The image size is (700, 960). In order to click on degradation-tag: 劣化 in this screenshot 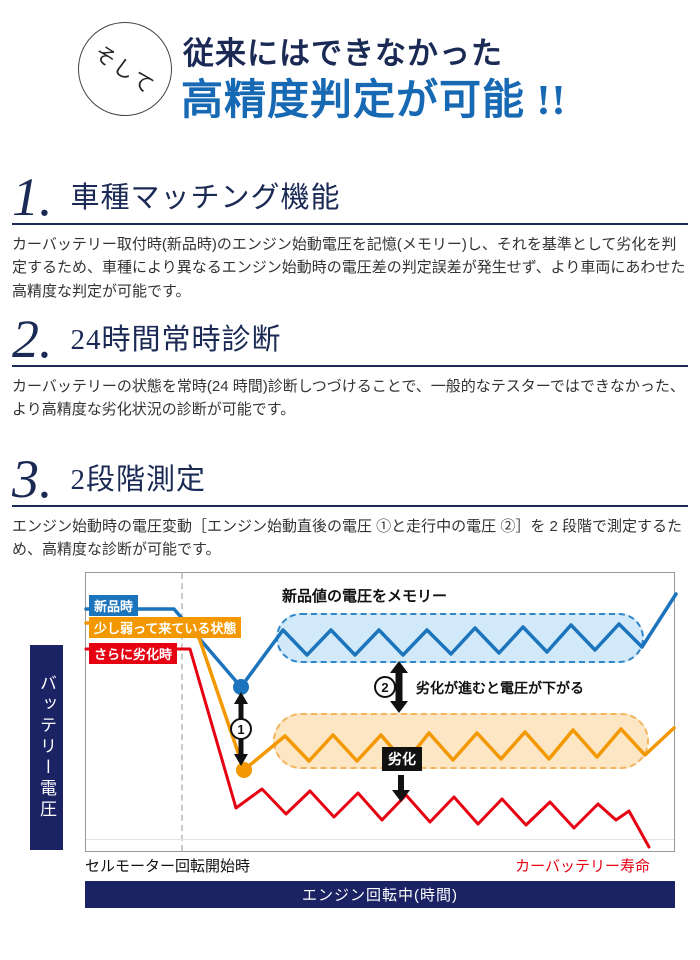, I will do `click(402, 759)`.